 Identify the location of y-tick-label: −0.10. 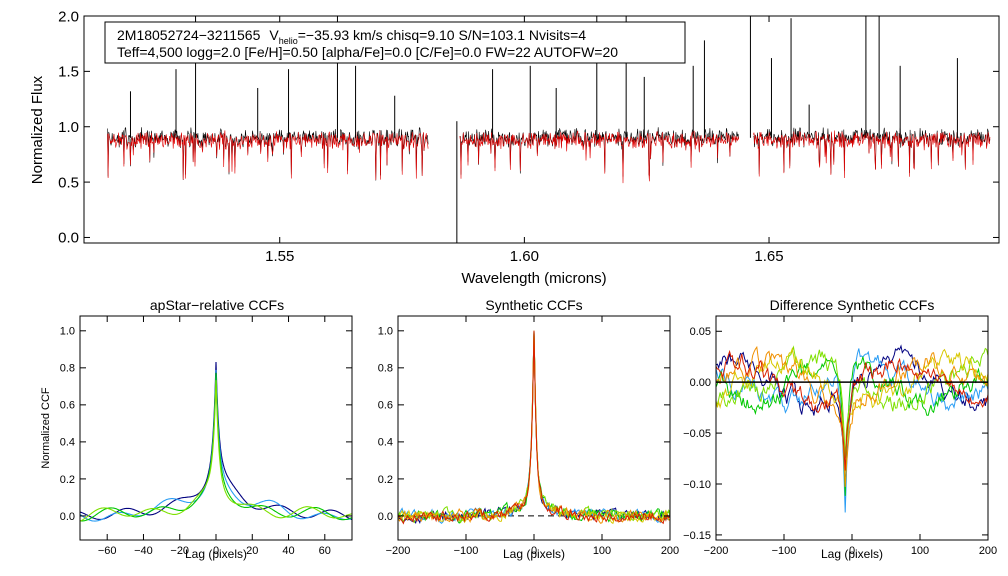
(697, 485).